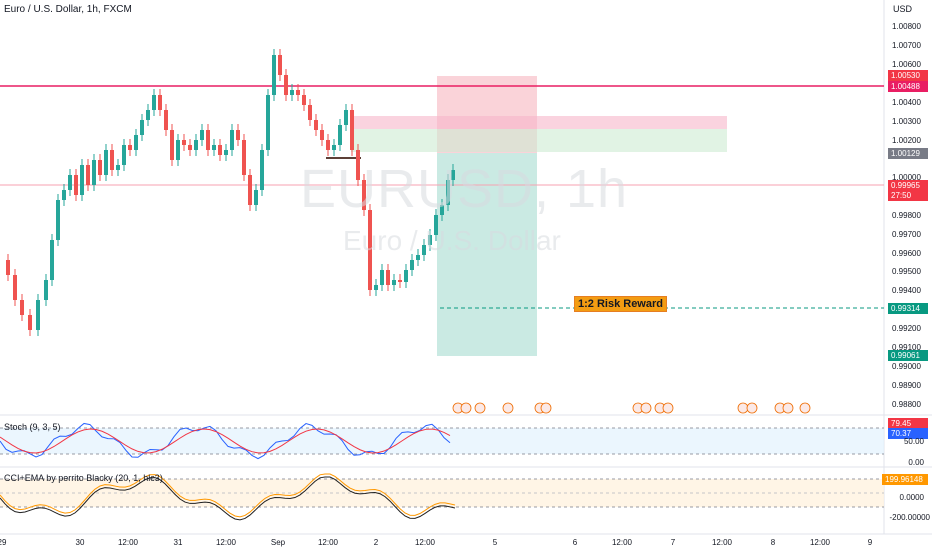  I want to click on green-zone, so click(539, 140).